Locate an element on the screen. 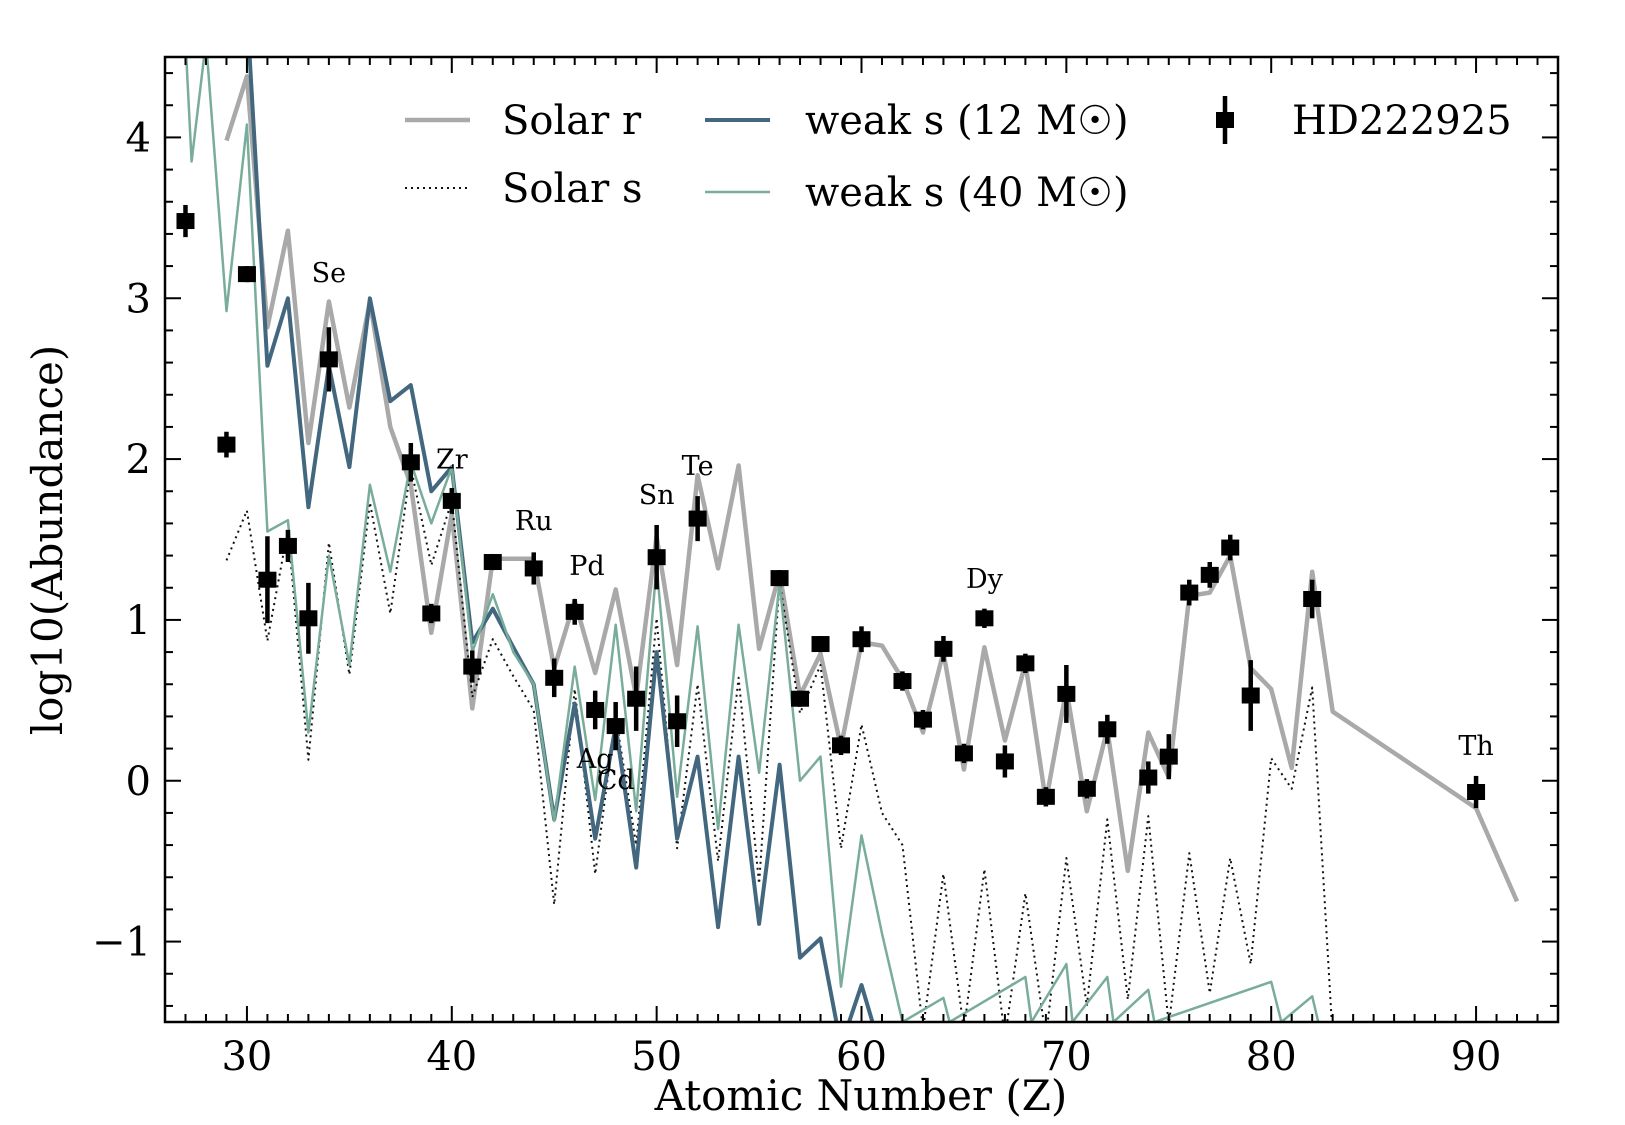  element-label-ag: Ag is located at coordinates (595, 759).